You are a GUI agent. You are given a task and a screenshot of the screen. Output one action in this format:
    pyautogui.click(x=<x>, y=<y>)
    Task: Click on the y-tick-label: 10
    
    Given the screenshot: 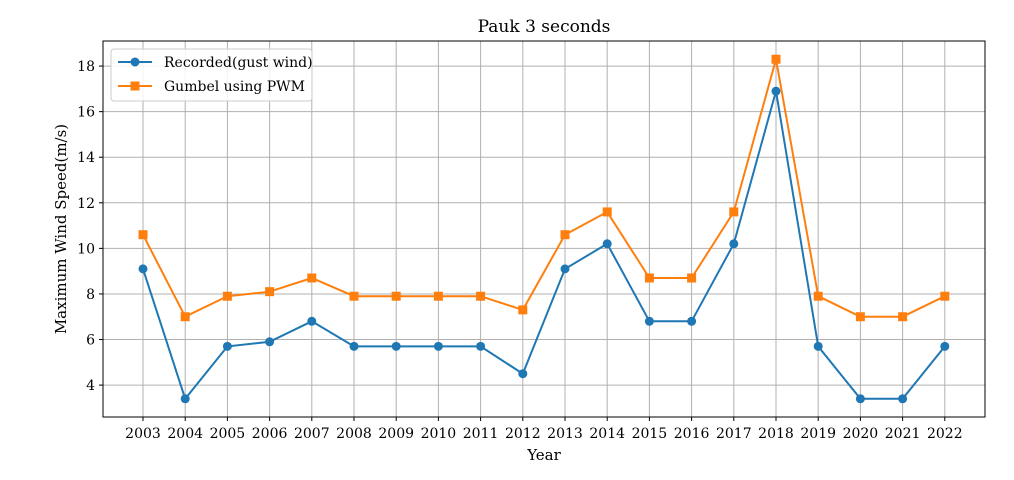 What is the action you would take?
    pyautogui.click(x=86, y=249)
    